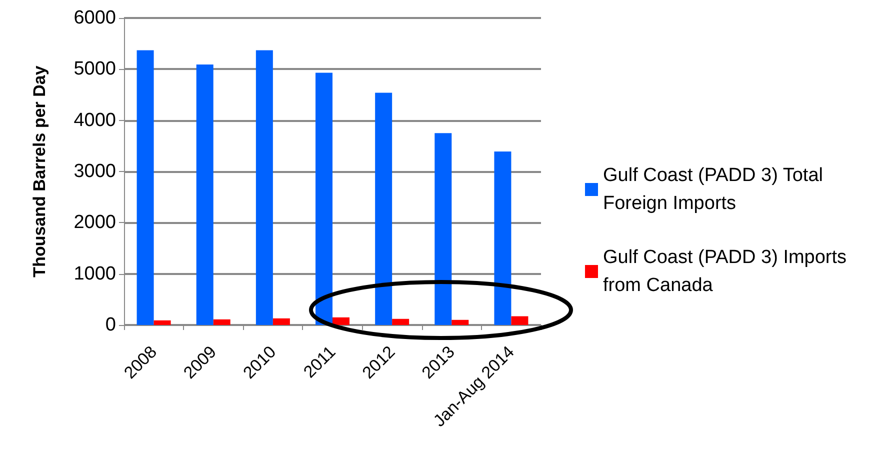  I want to click on y-tick-label: 0, so click(110, 325).